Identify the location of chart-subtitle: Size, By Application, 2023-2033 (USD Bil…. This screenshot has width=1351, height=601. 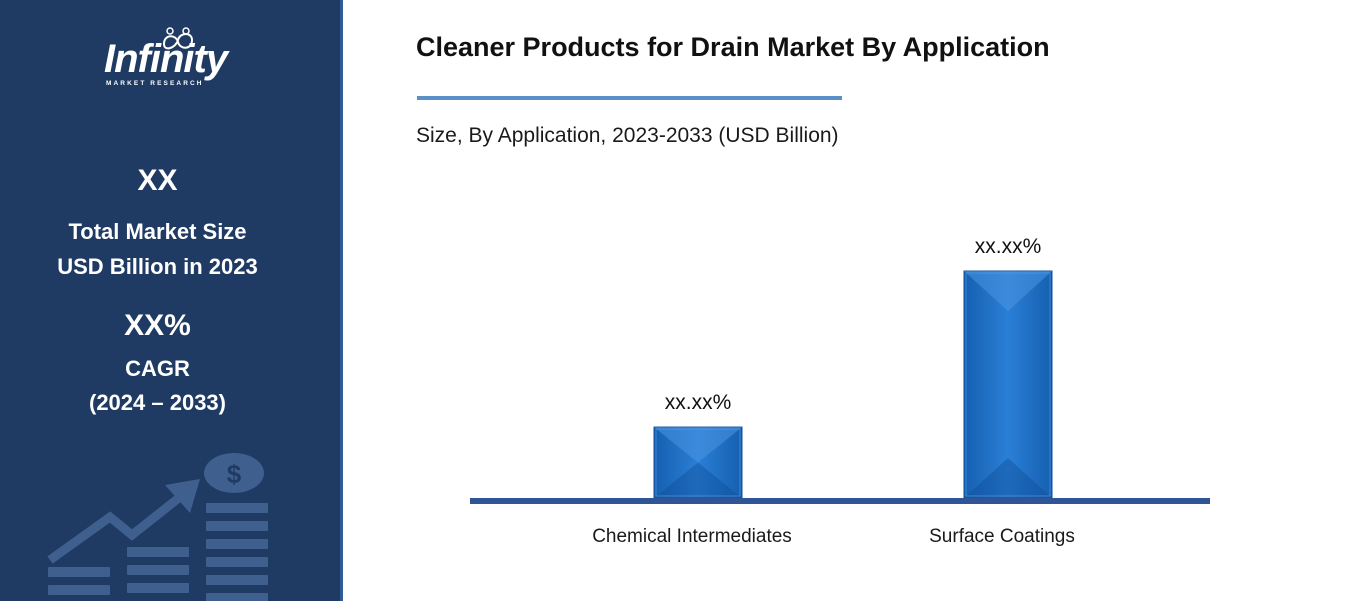
(627, 135).